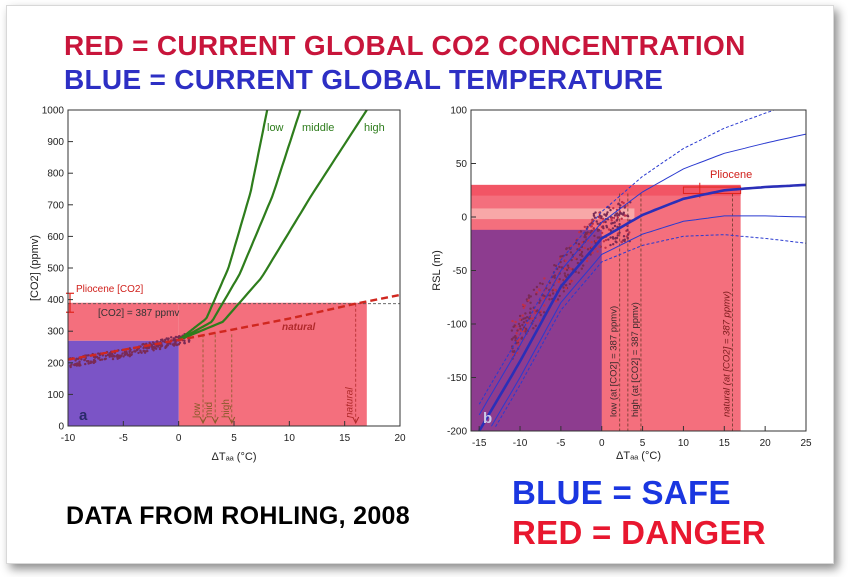 The height and width of the screenshot is (577, 848). Describe the element at coordinates (55, 269) in the screenshot. I see `y-tick-label-a: 500` at that location.